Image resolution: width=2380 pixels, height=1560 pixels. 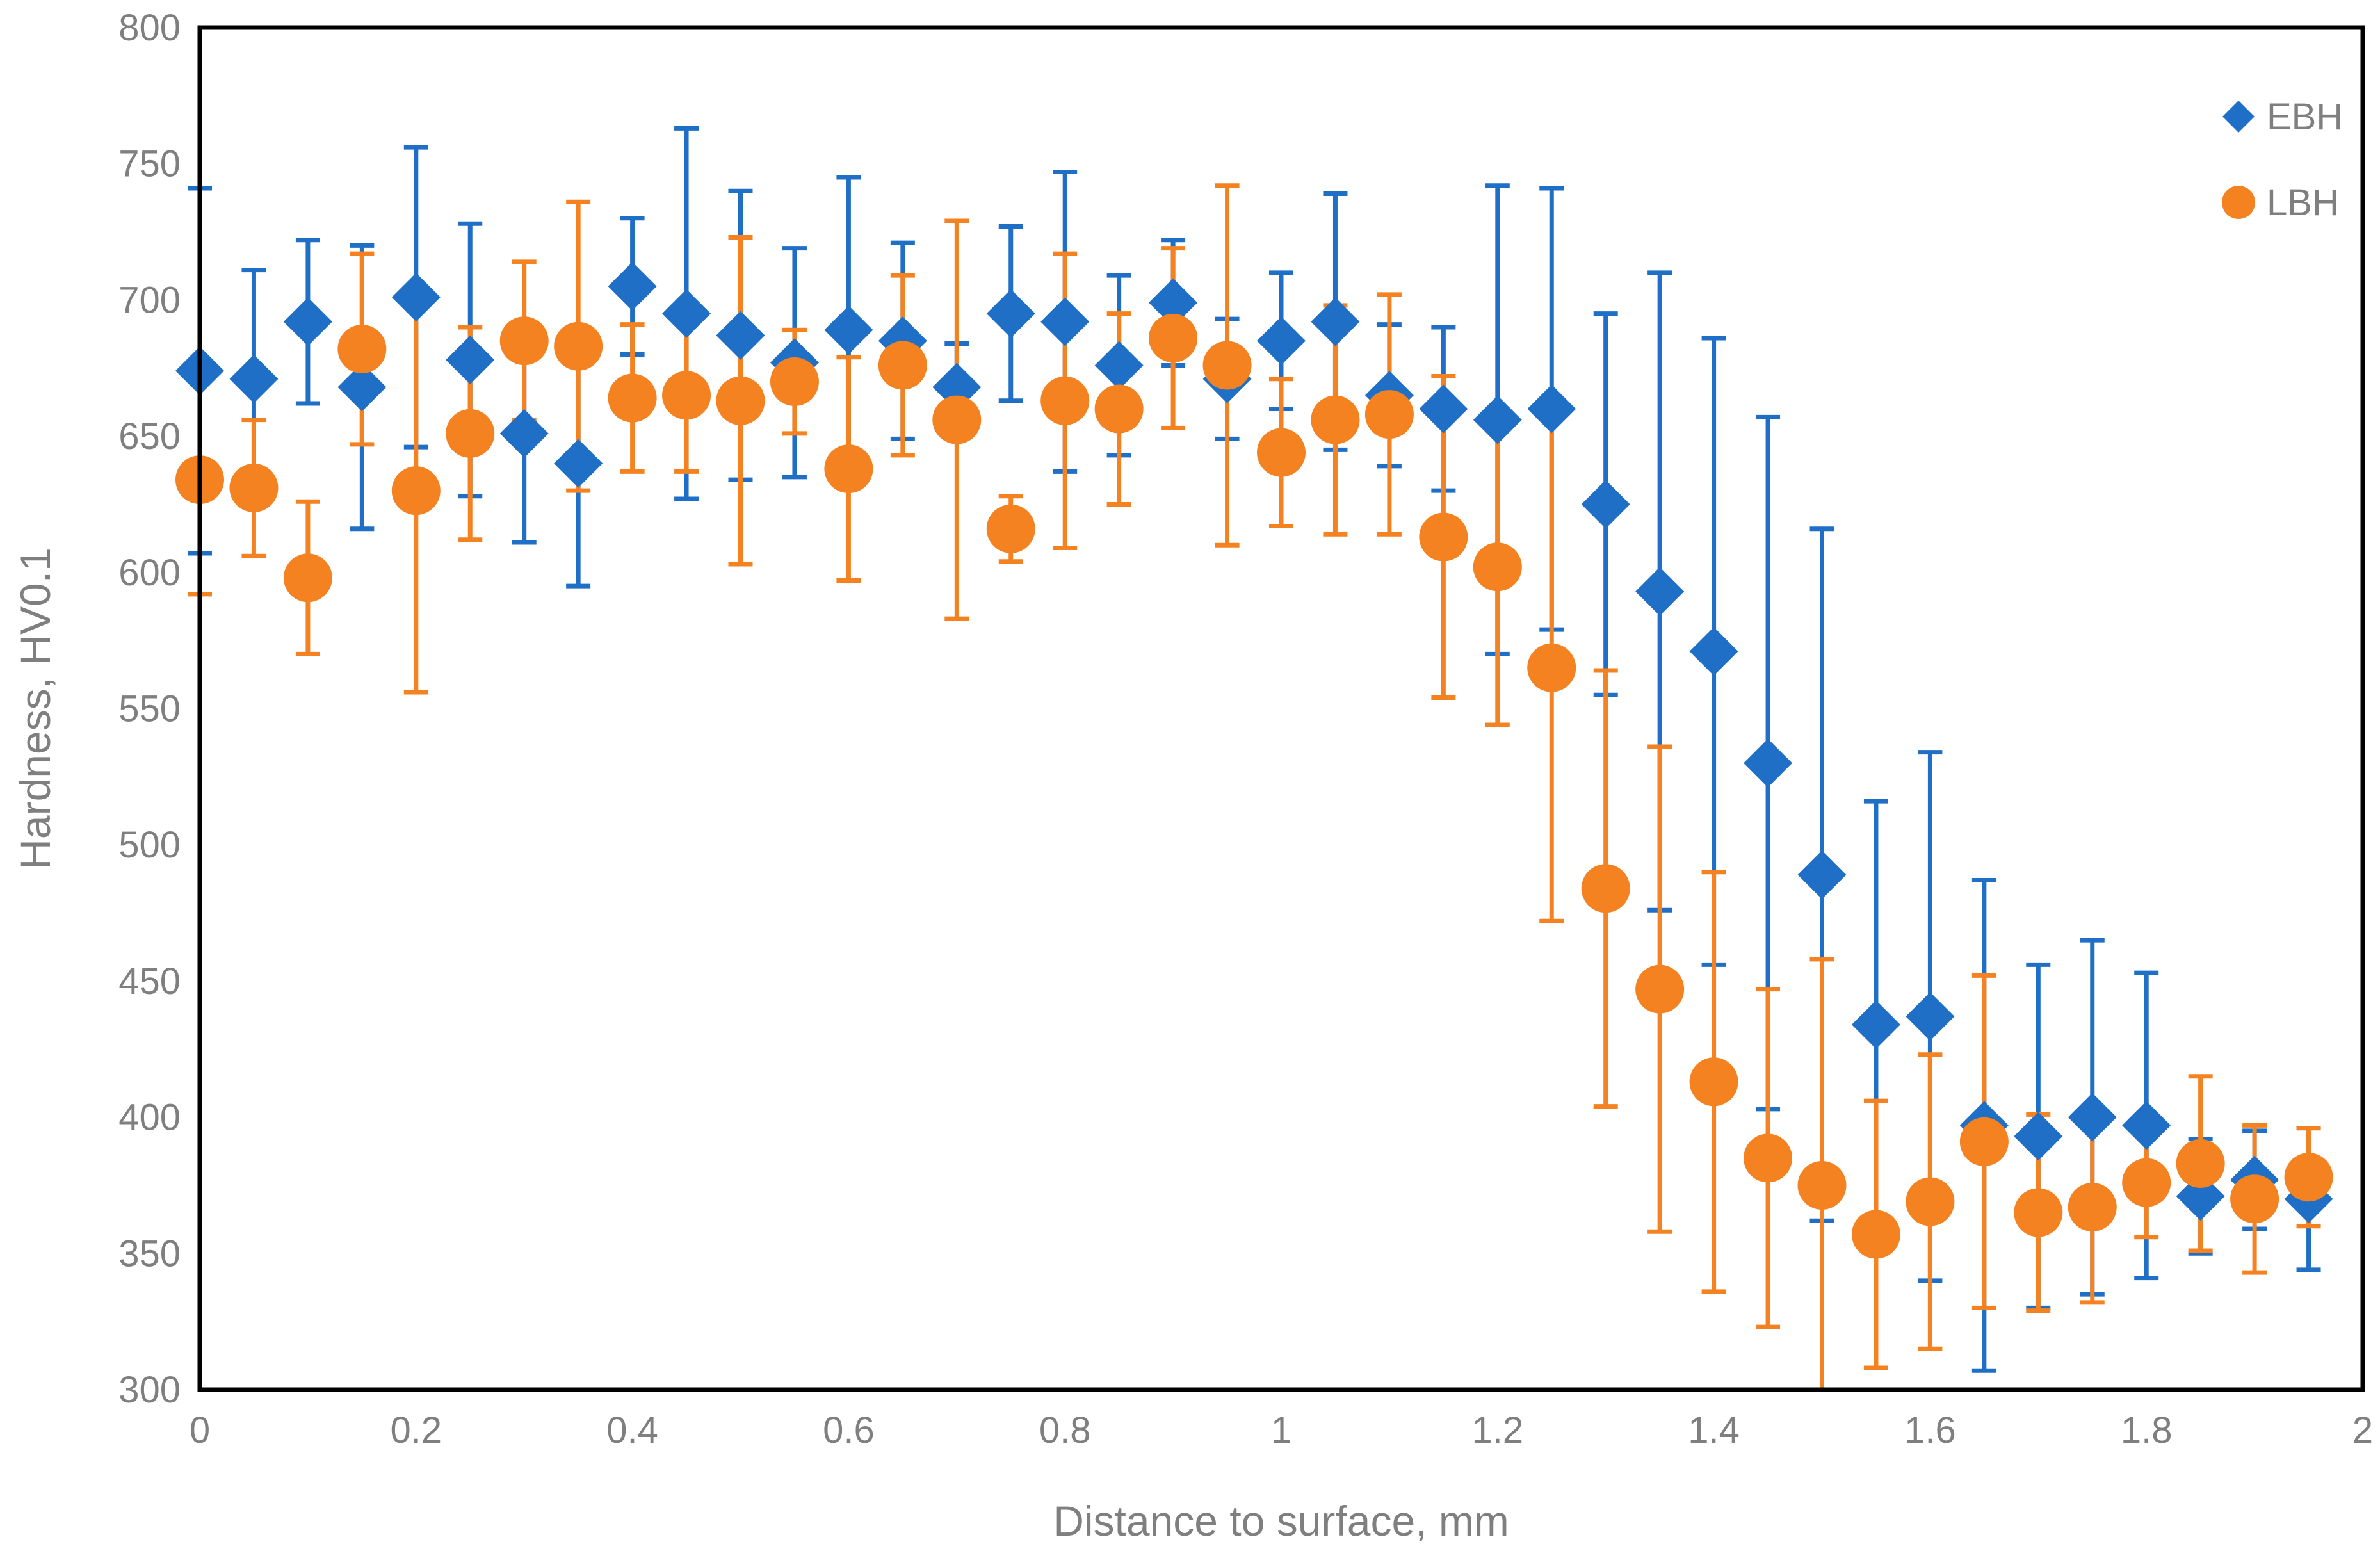 I want to click on x-tick-label: 0, so click(x=200, y=1430).